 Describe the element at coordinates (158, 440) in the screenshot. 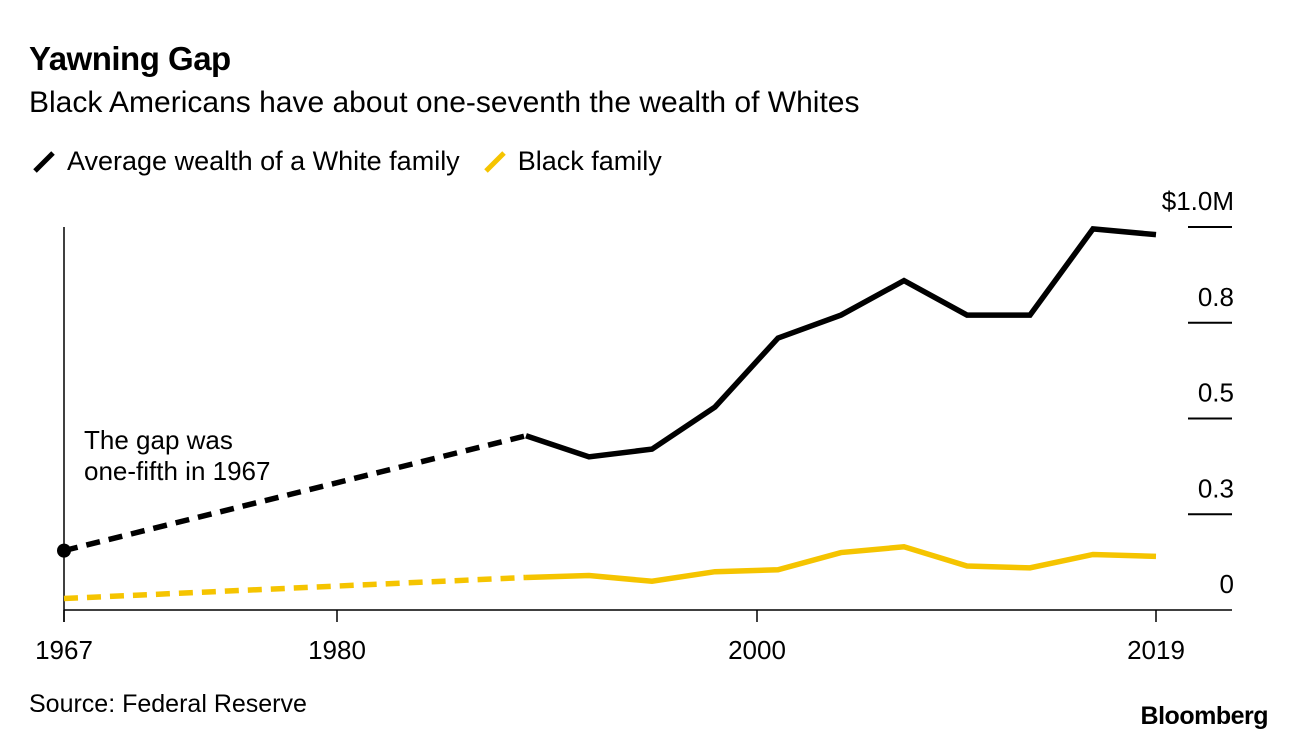

I see `annotation-line-1: The gap was` at that location.